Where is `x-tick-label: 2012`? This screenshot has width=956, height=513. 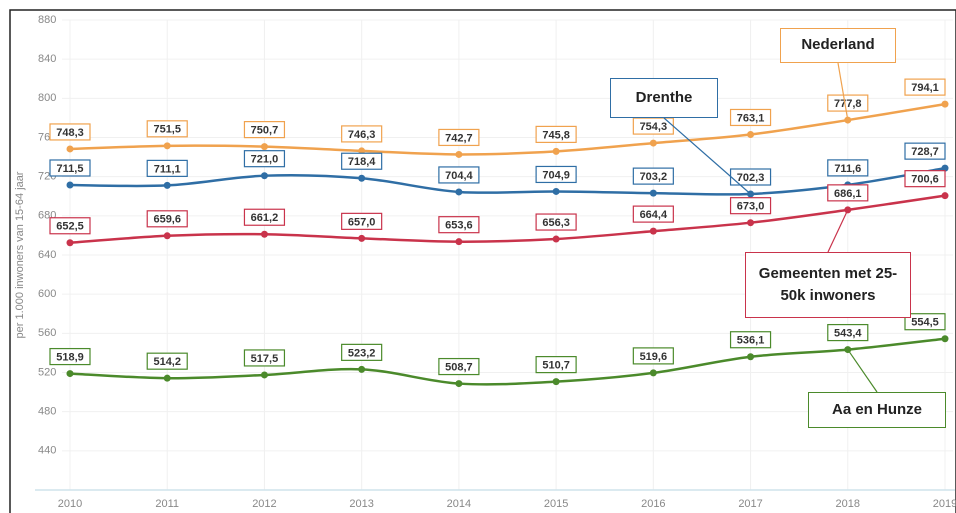
x-tick-label: 2012 is located at coordinates (264, 504).